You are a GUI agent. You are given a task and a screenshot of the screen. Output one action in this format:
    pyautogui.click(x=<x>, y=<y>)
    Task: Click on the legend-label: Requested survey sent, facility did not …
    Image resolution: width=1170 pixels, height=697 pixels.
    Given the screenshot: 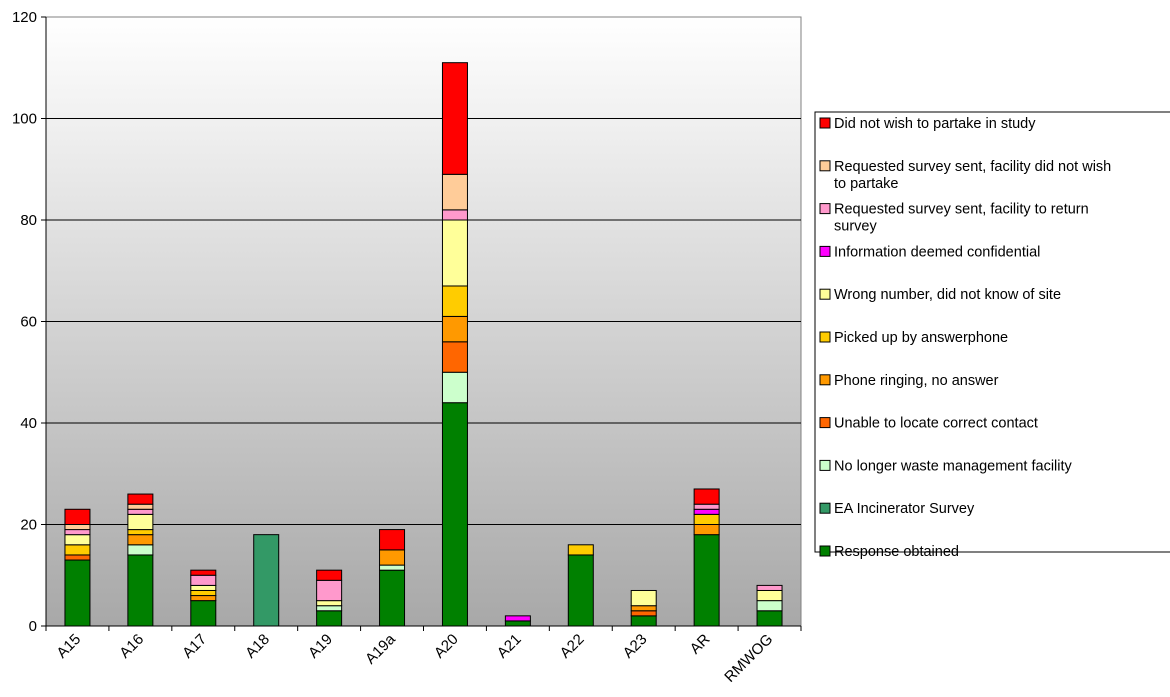 What is the action you would take?
    pyautogui.click(x=972, y=175)
    